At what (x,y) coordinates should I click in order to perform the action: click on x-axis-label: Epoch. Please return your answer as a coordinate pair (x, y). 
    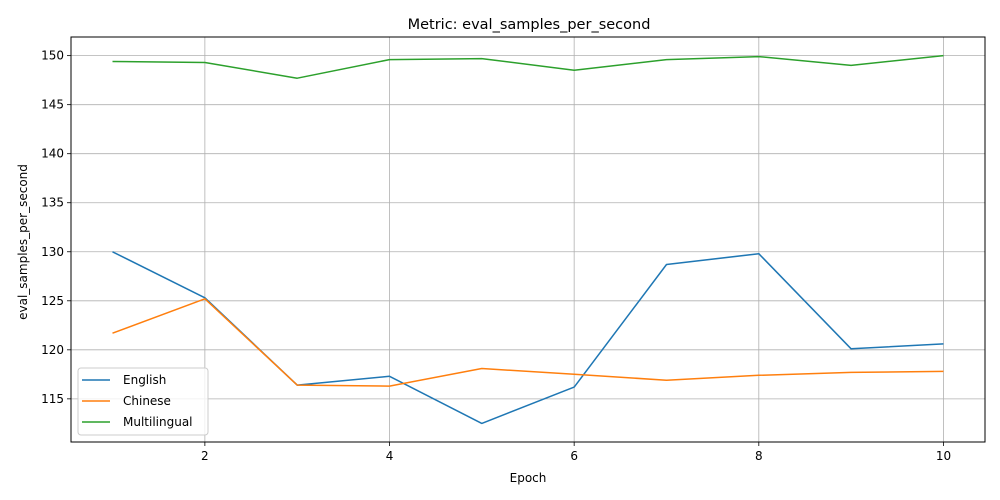
    Looking at the image, I should click on (528, 478).